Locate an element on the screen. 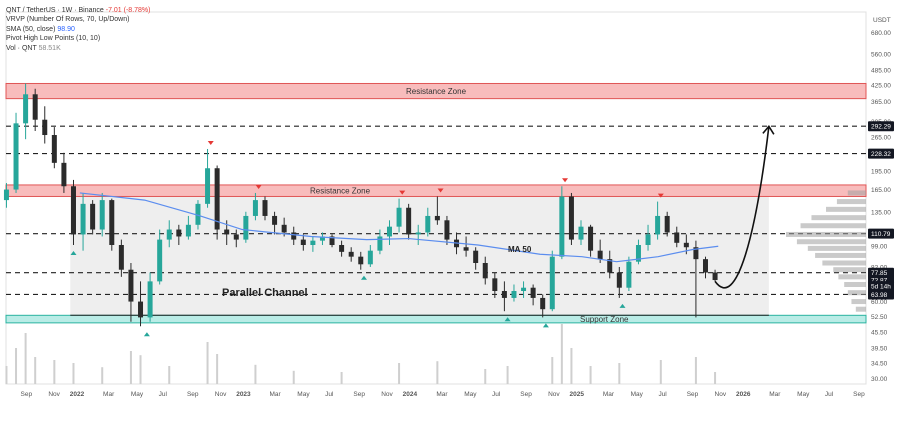  projection-curve is located at coordinates (742, 207).